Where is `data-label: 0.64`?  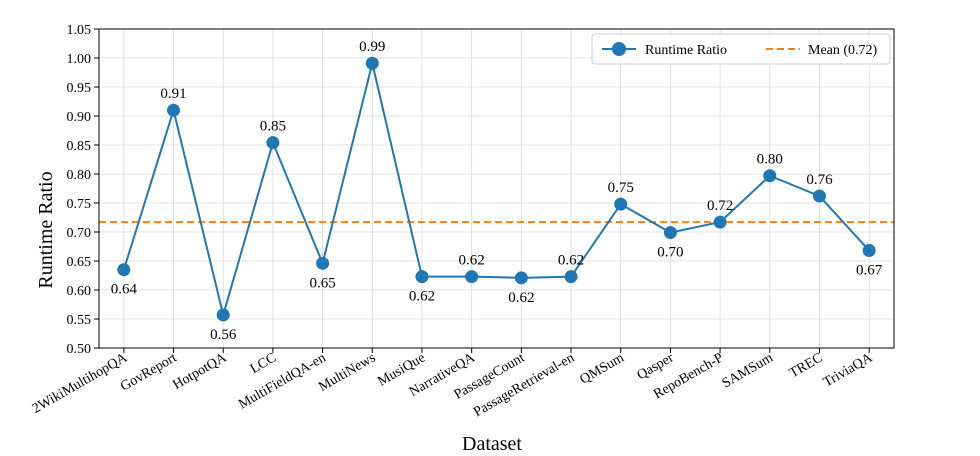 data-label: 0.64 is located at coordinates (124, 290).